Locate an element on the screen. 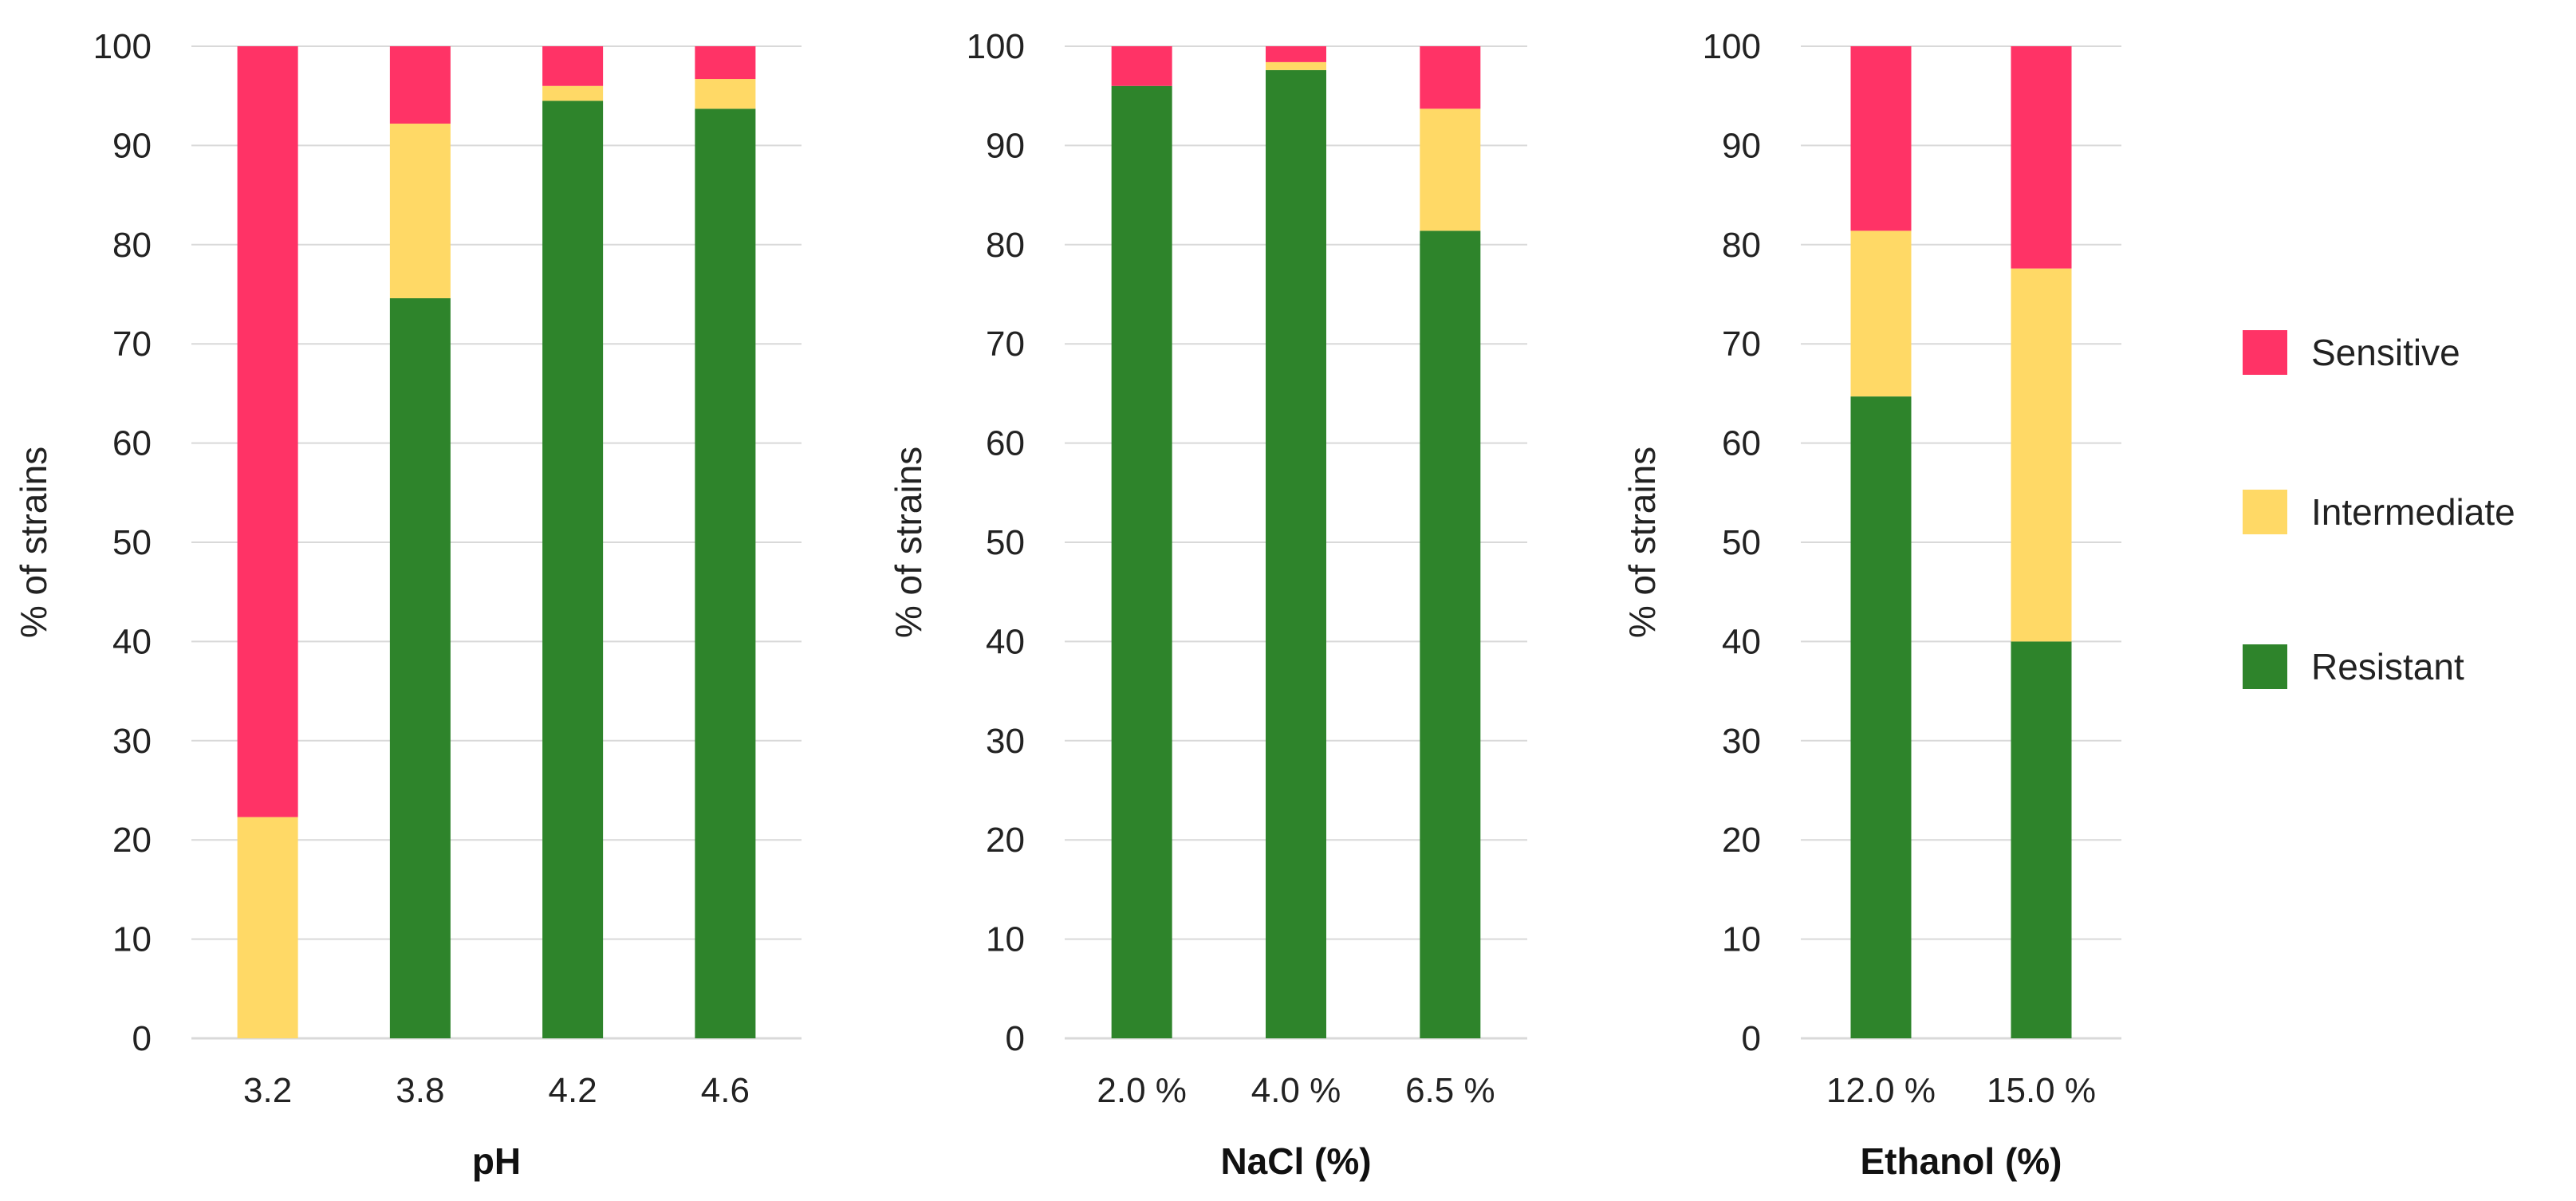 Image resolution: width=2576 pixels, height=1201 pixels. legend-swatch-sensitive is located at coordinates (2265, 352).